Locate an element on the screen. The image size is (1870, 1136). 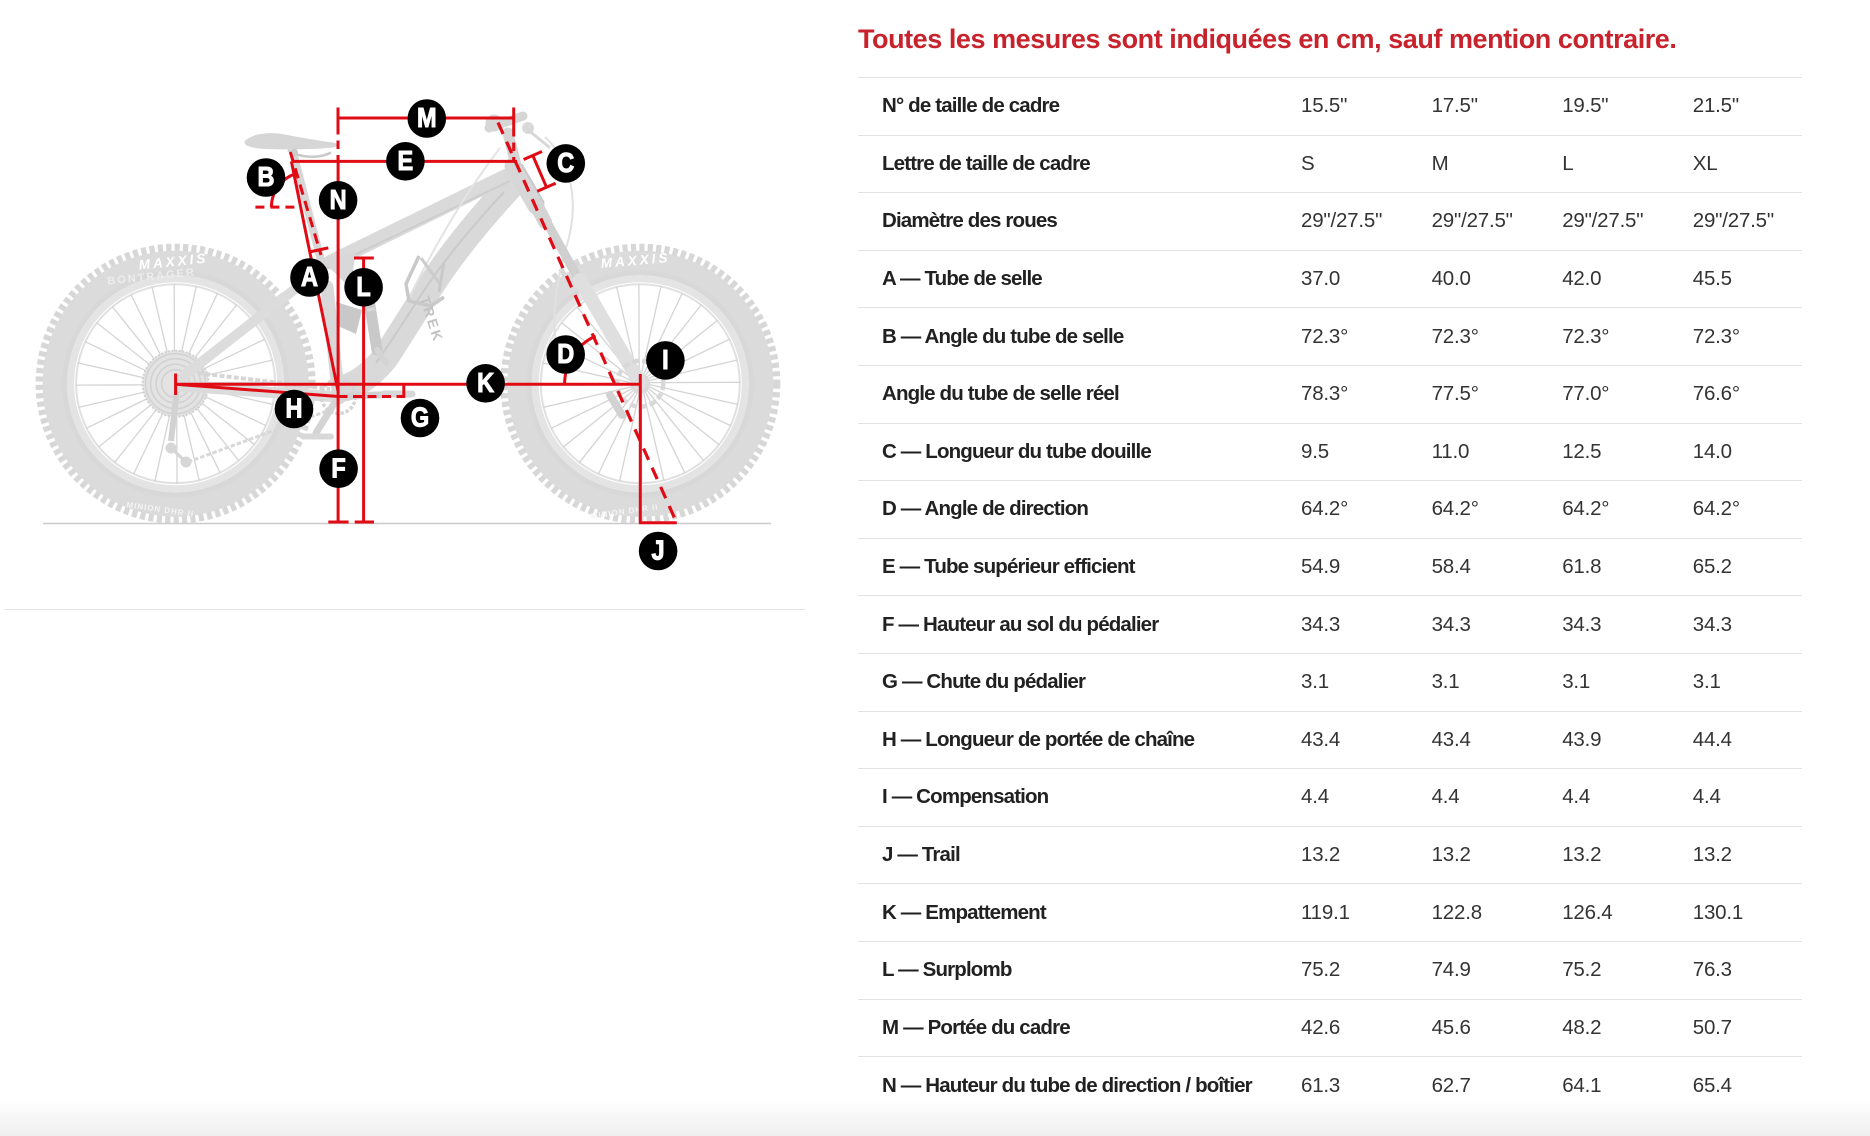
svg-text: C is located at coordinates (565, 163).